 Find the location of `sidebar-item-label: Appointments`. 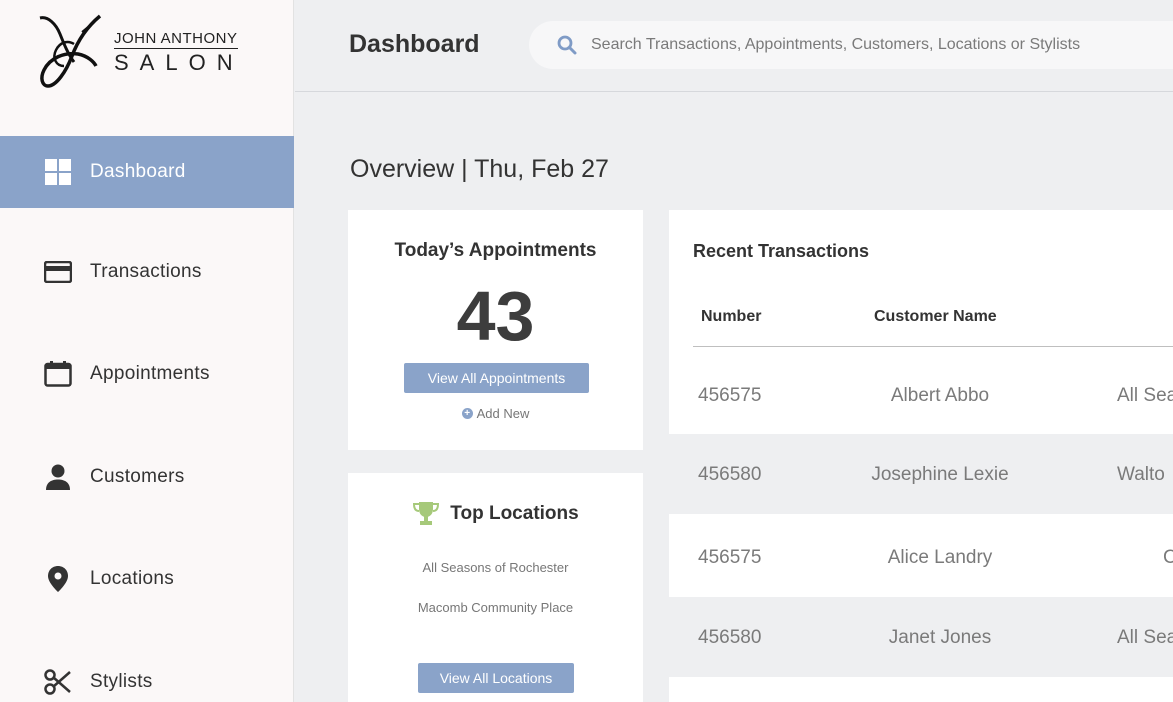

sidebar-item-label: Appointments is located at coordinates (150, 373).